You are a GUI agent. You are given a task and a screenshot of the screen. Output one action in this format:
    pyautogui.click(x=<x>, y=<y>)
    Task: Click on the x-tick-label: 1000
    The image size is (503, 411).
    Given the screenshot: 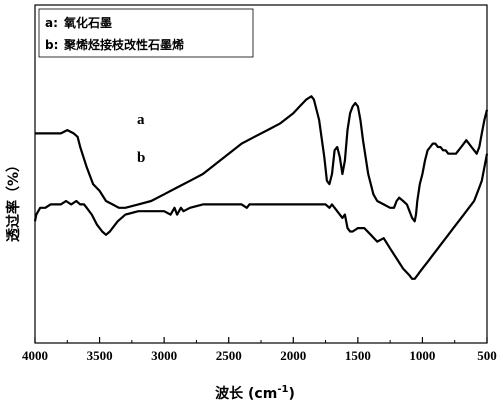 What is the action you would take?
    pyautogui.click(x=422, y=355)
    